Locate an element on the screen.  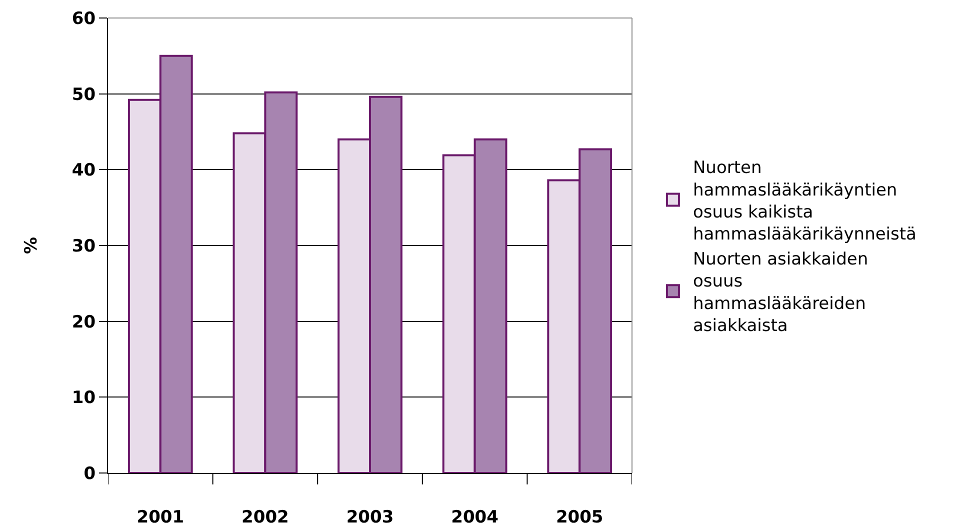
legend-label: Nuorten asiakkaiden osuus hammaslääkäreiden asiakkaista is located at coordinates (780, 293).